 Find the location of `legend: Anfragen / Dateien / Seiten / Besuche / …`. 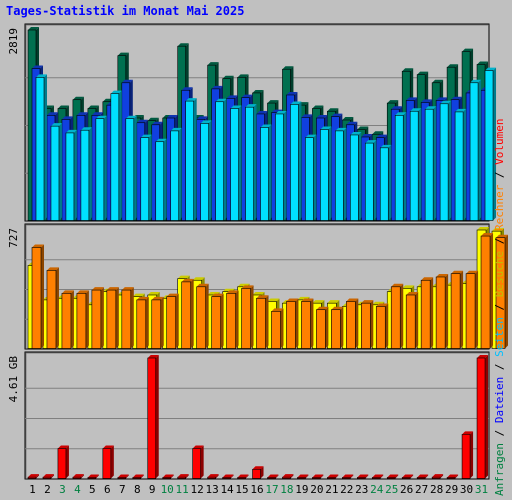

legend: Anfragen / Dateien / Seiten / Besuche / … is located at coordinates (499, 307).